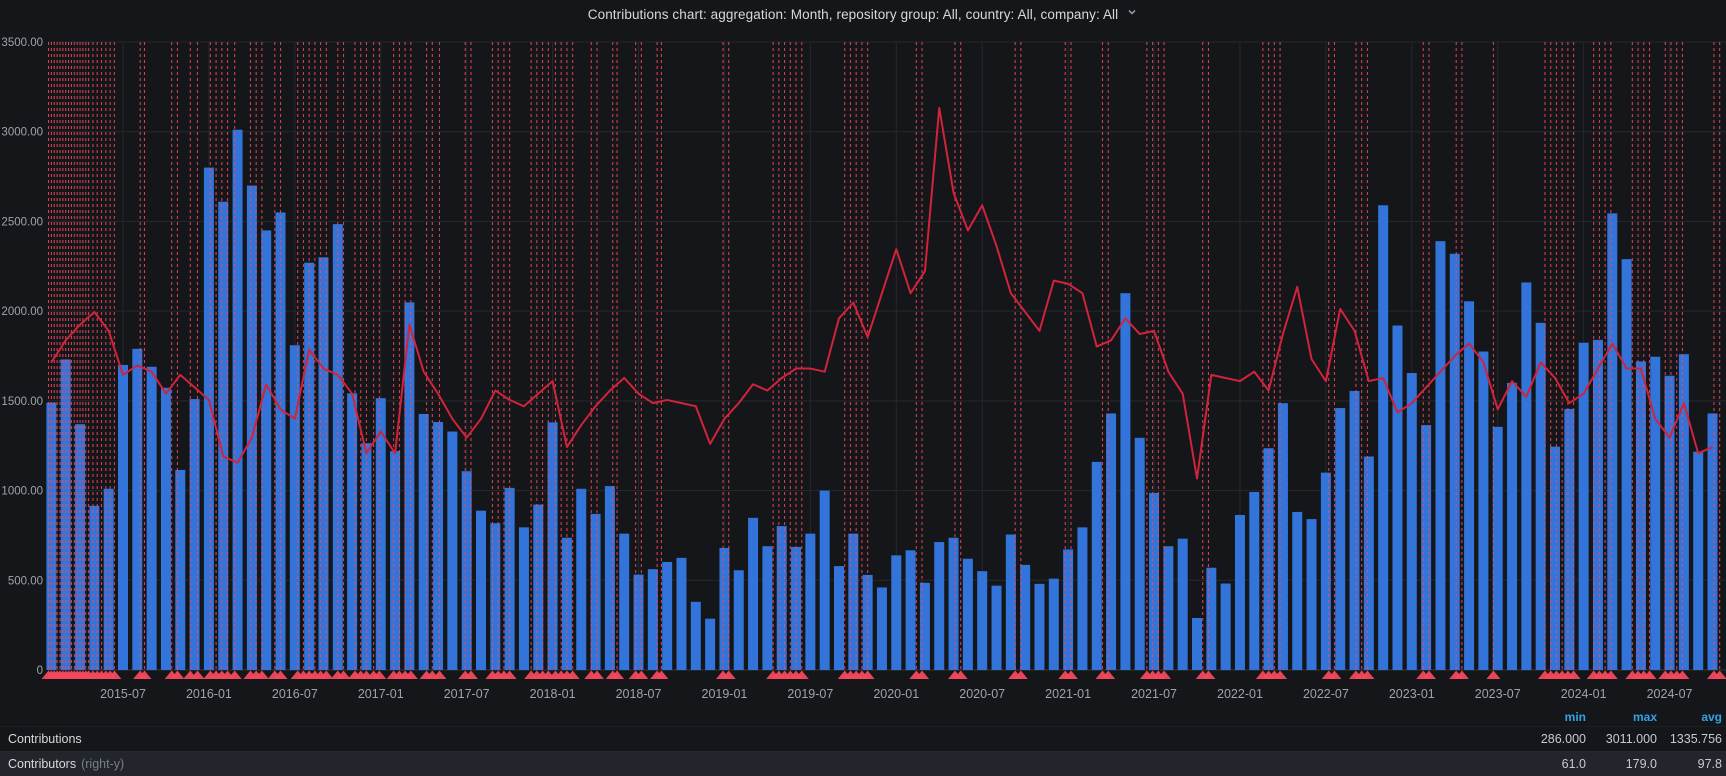 The width and height of the screenshot is (1726, 776). What do you see at coordinates (42, 764) in the screenshot?
I see `series-label-contributors: Contributors` at bounding box center [42, 764].